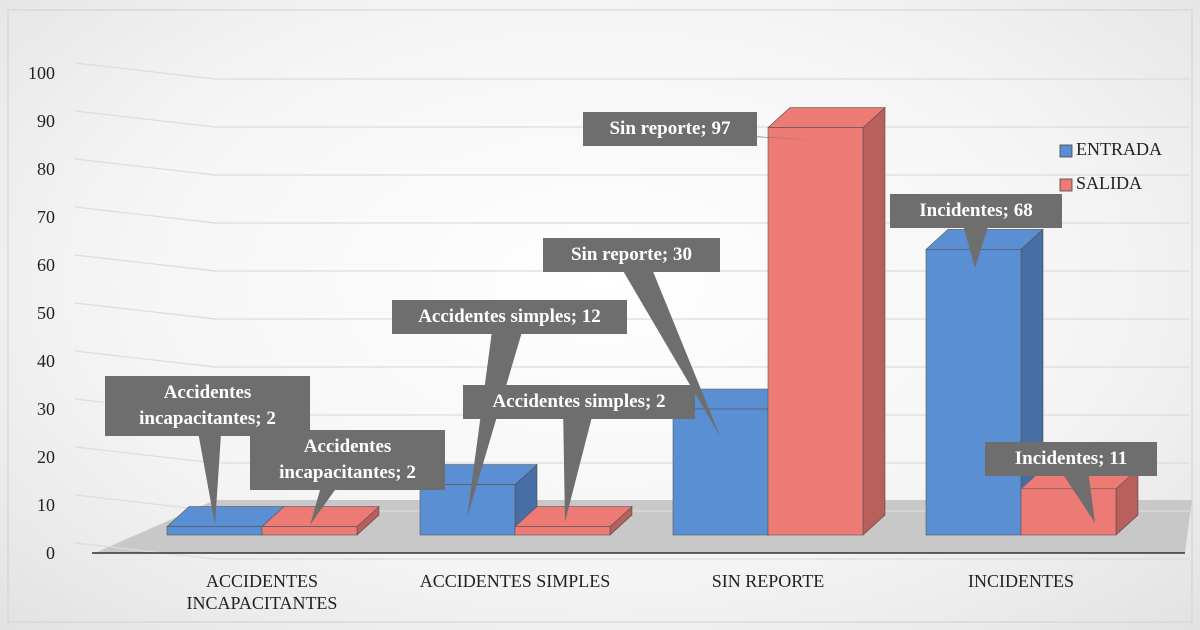  Describe the element at coordinates (262, 592) in the screenshot. I see `x-tick-label: ACCIDENTES INCAPACITANTES` at that location.